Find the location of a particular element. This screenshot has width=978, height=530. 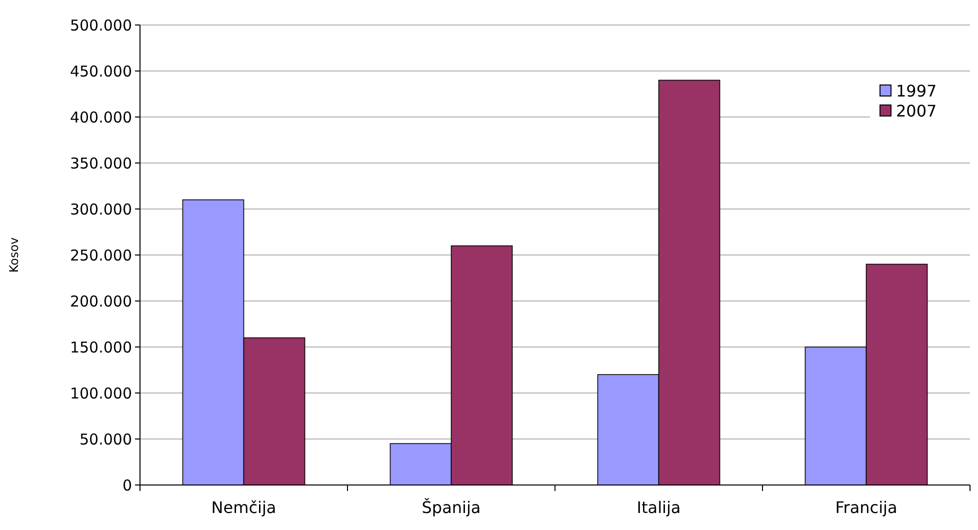

y-tick-label: 250.000 is located at coordinates (101, 255).